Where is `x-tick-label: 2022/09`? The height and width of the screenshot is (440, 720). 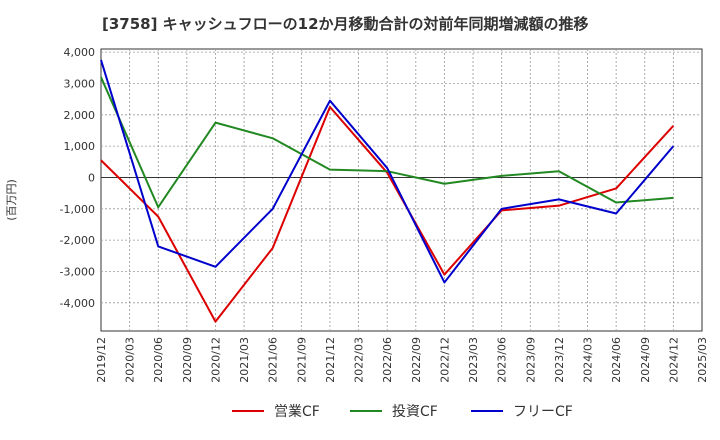 x-tick-label: 2022/09 is located at coordinates (416, 360).